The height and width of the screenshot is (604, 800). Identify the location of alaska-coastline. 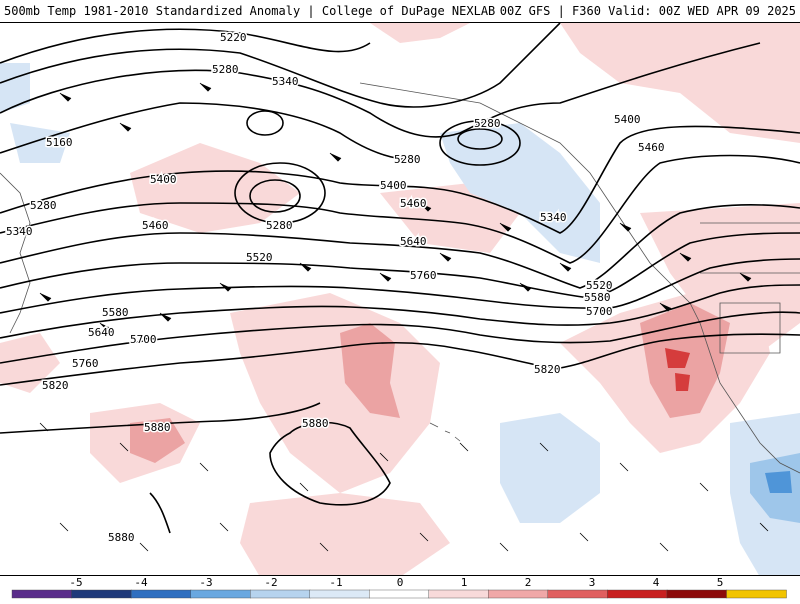
(505, 173).